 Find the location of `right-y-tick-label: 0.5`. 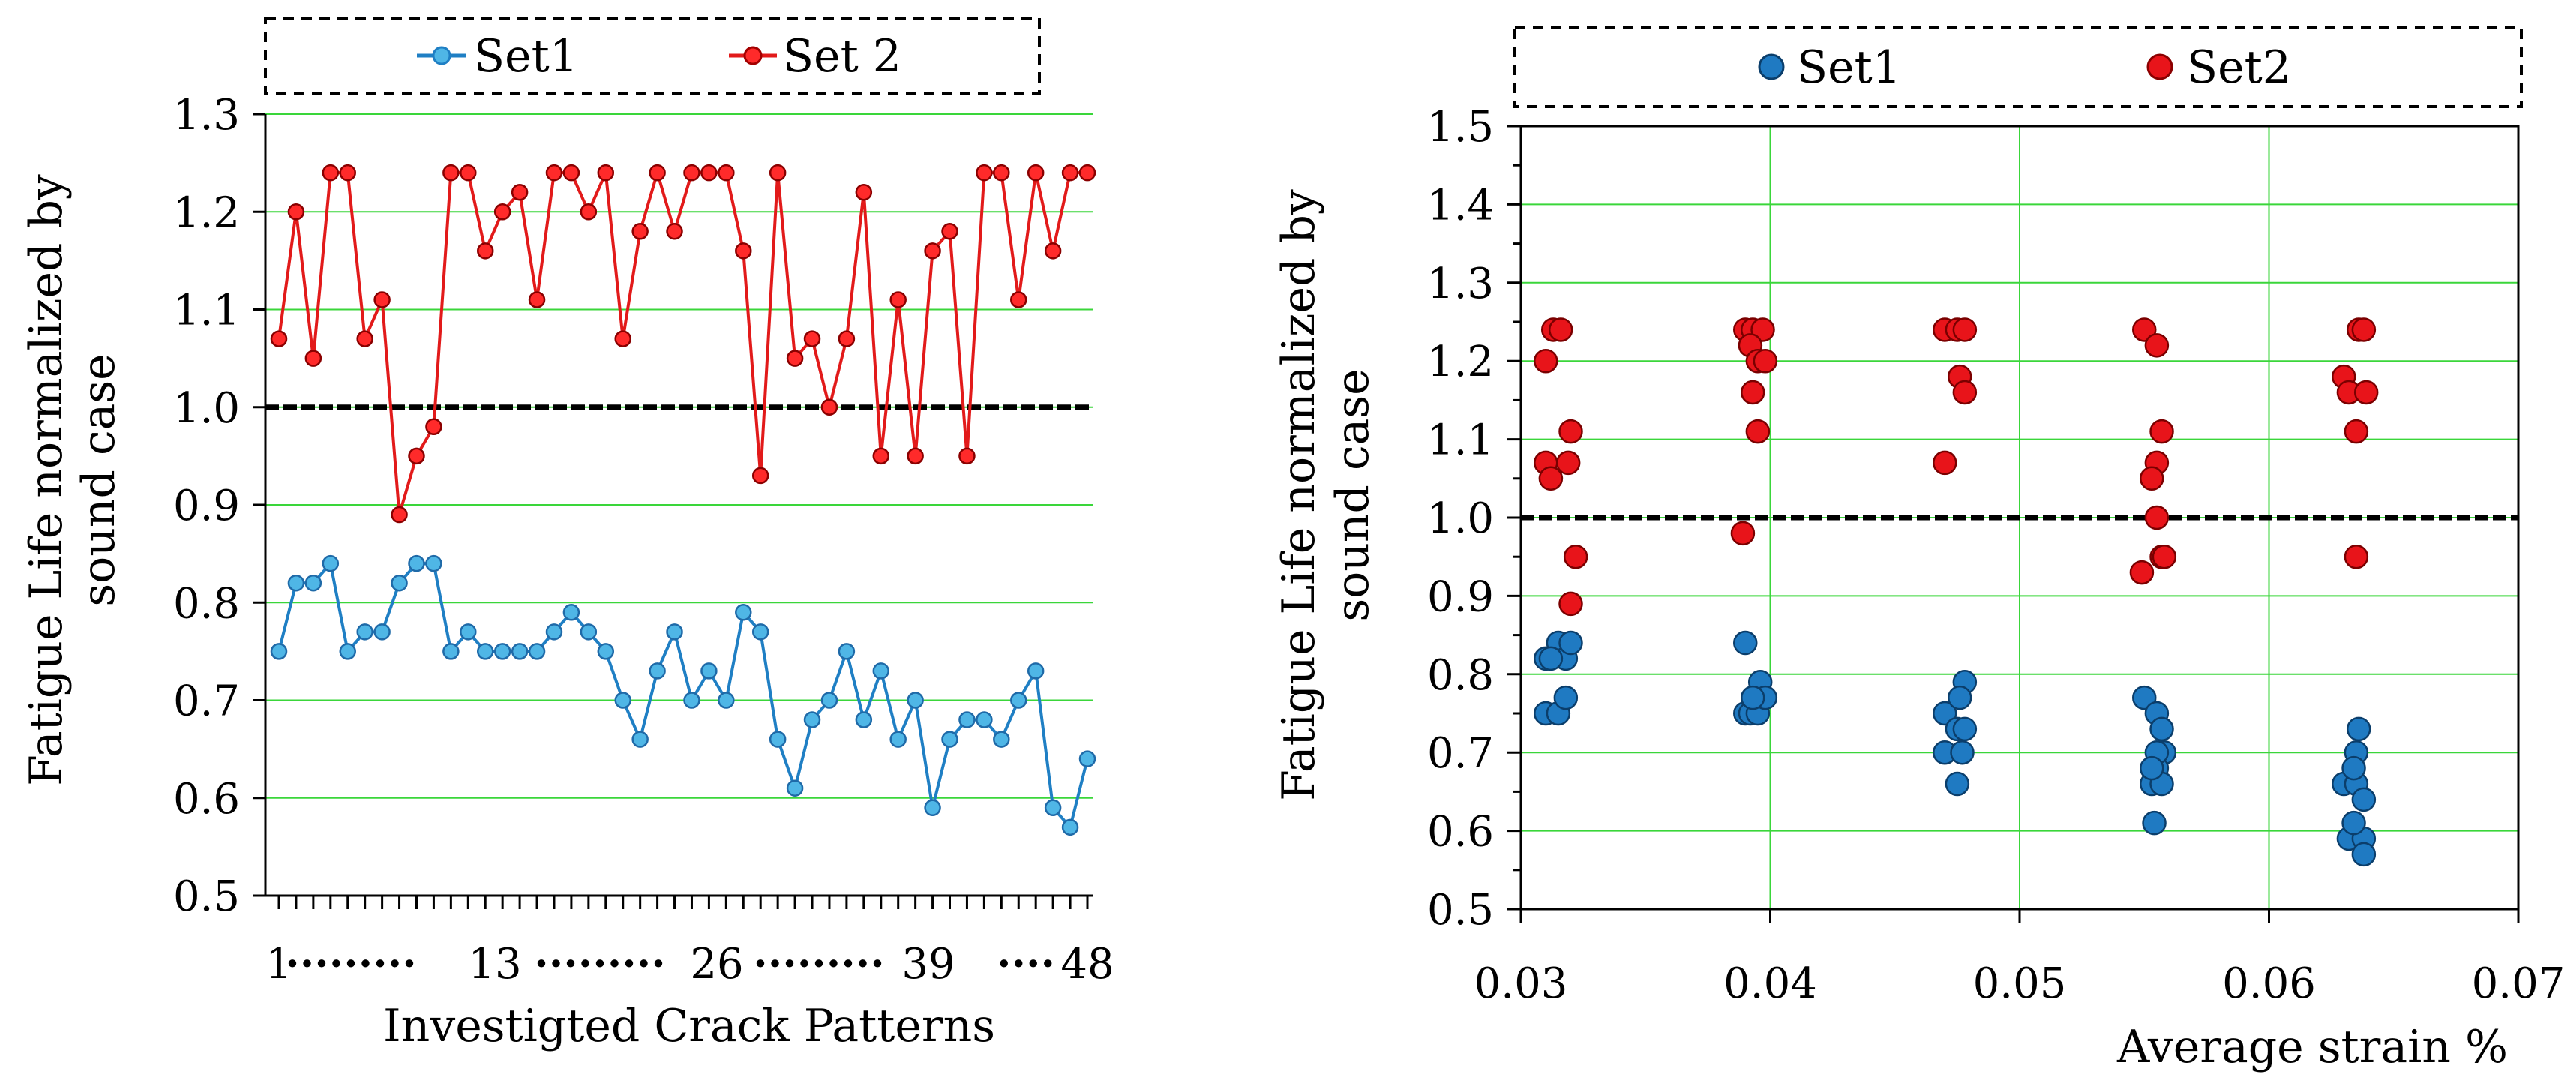

right-y-tick-label: 0.5 is located at coordinates (1461, 910).